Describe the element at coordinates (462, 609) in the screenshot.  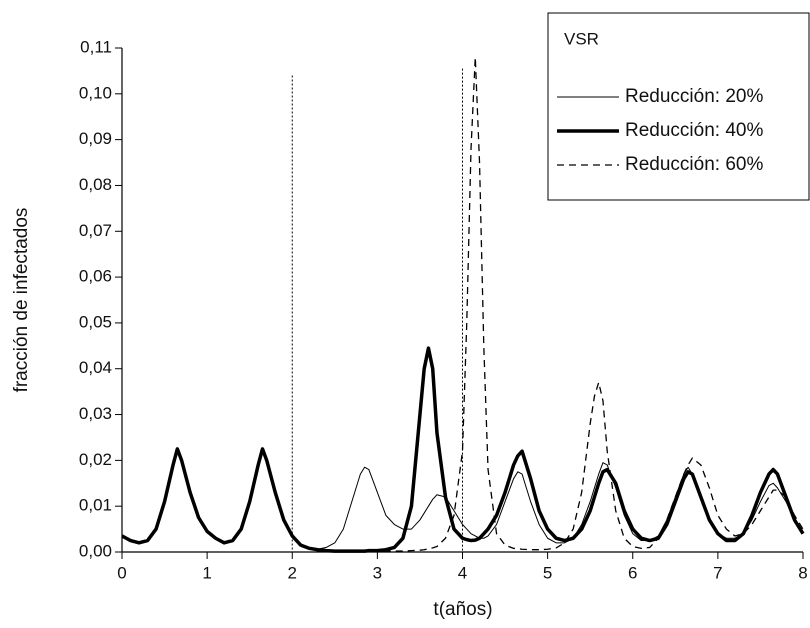
I see `x-axis-title: t(años)` at that location.